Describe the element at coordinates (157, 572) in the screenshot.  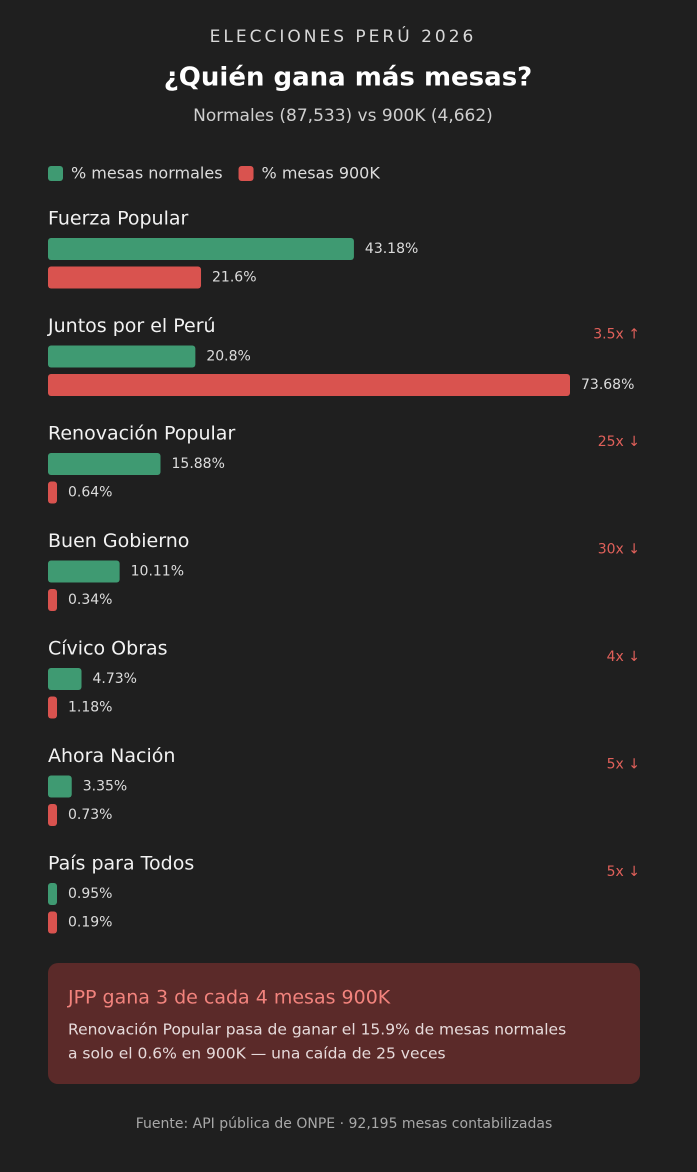
I see `value-label: 10.11%` at that location.